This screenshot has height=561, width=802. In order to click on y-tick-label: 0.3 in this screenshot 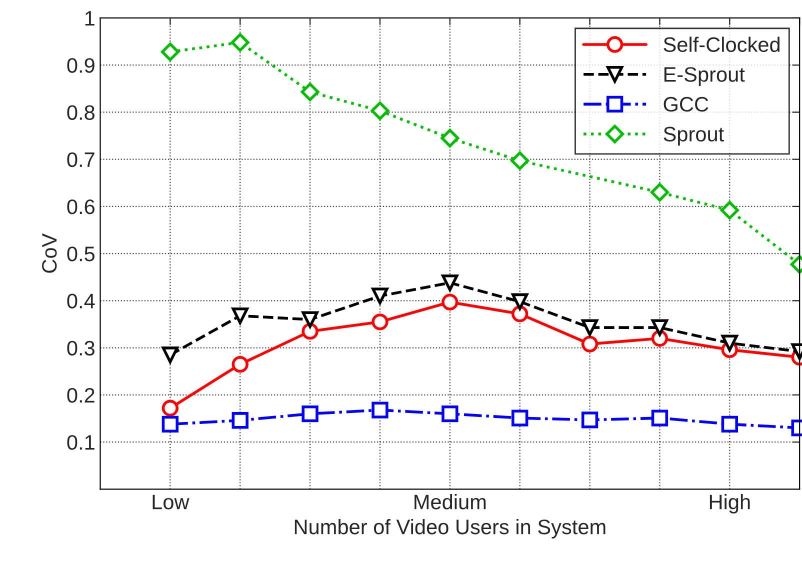, I will do `click(80, 348)`.